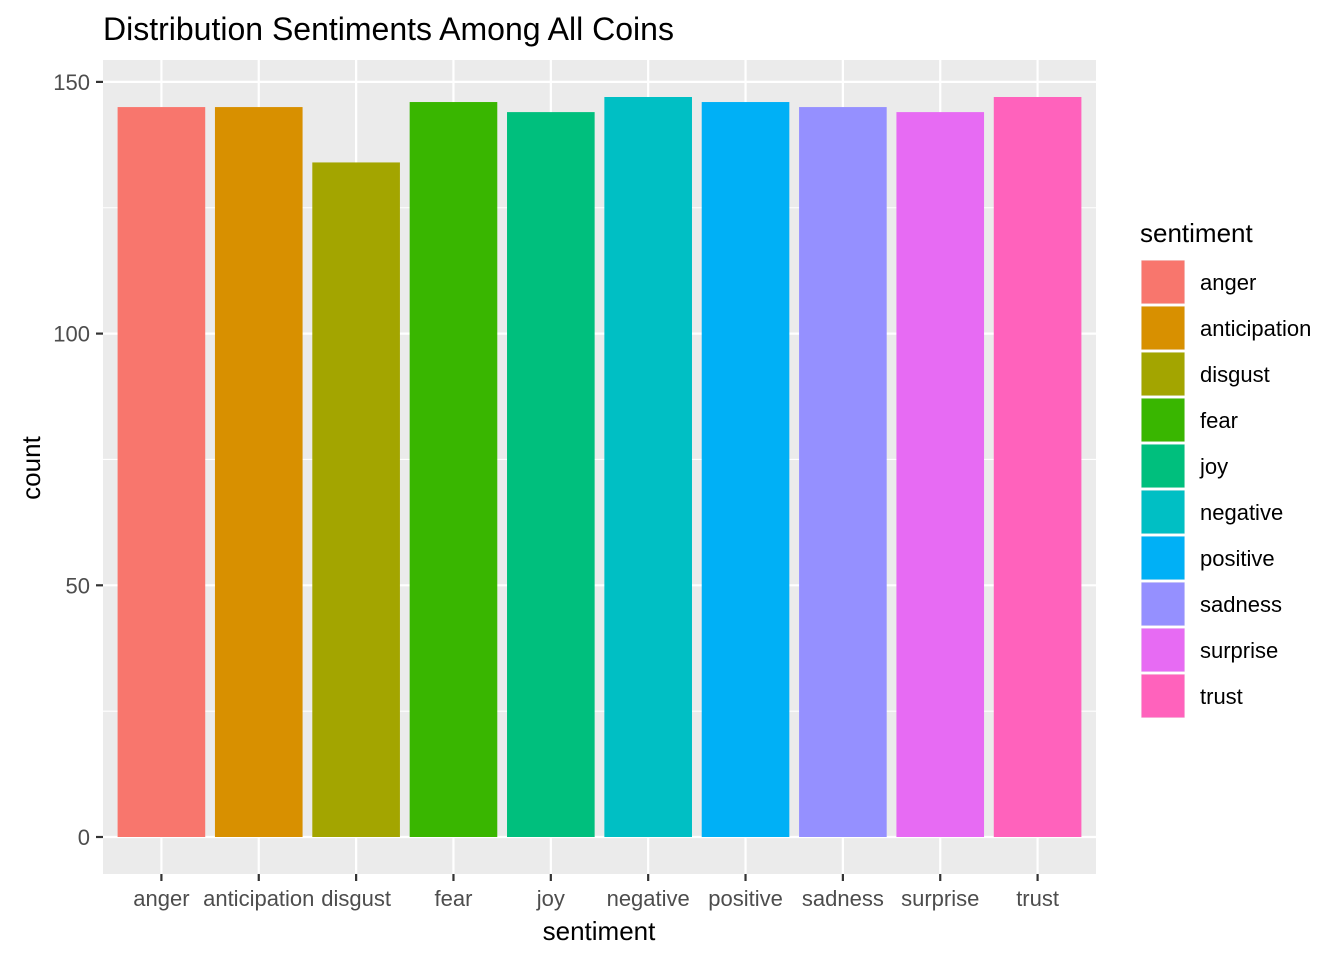  What do you see at coordinates (1213, 466) in the screenshot?
I see `legend-label: joy` at bounding box center [1213, 466].